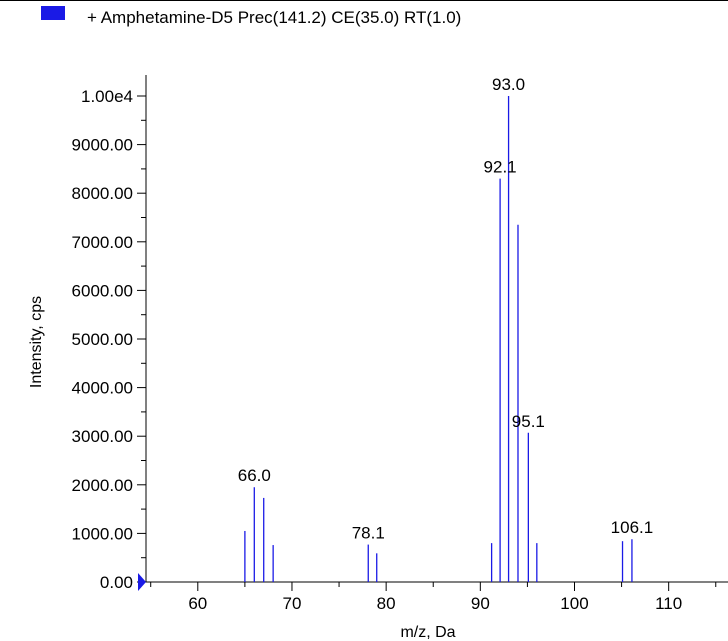 This screenshot has height=641, width=728. Describe the element at coordinates (368, 533) in the screenshot. I see `peak-label: 78.1` at that location.